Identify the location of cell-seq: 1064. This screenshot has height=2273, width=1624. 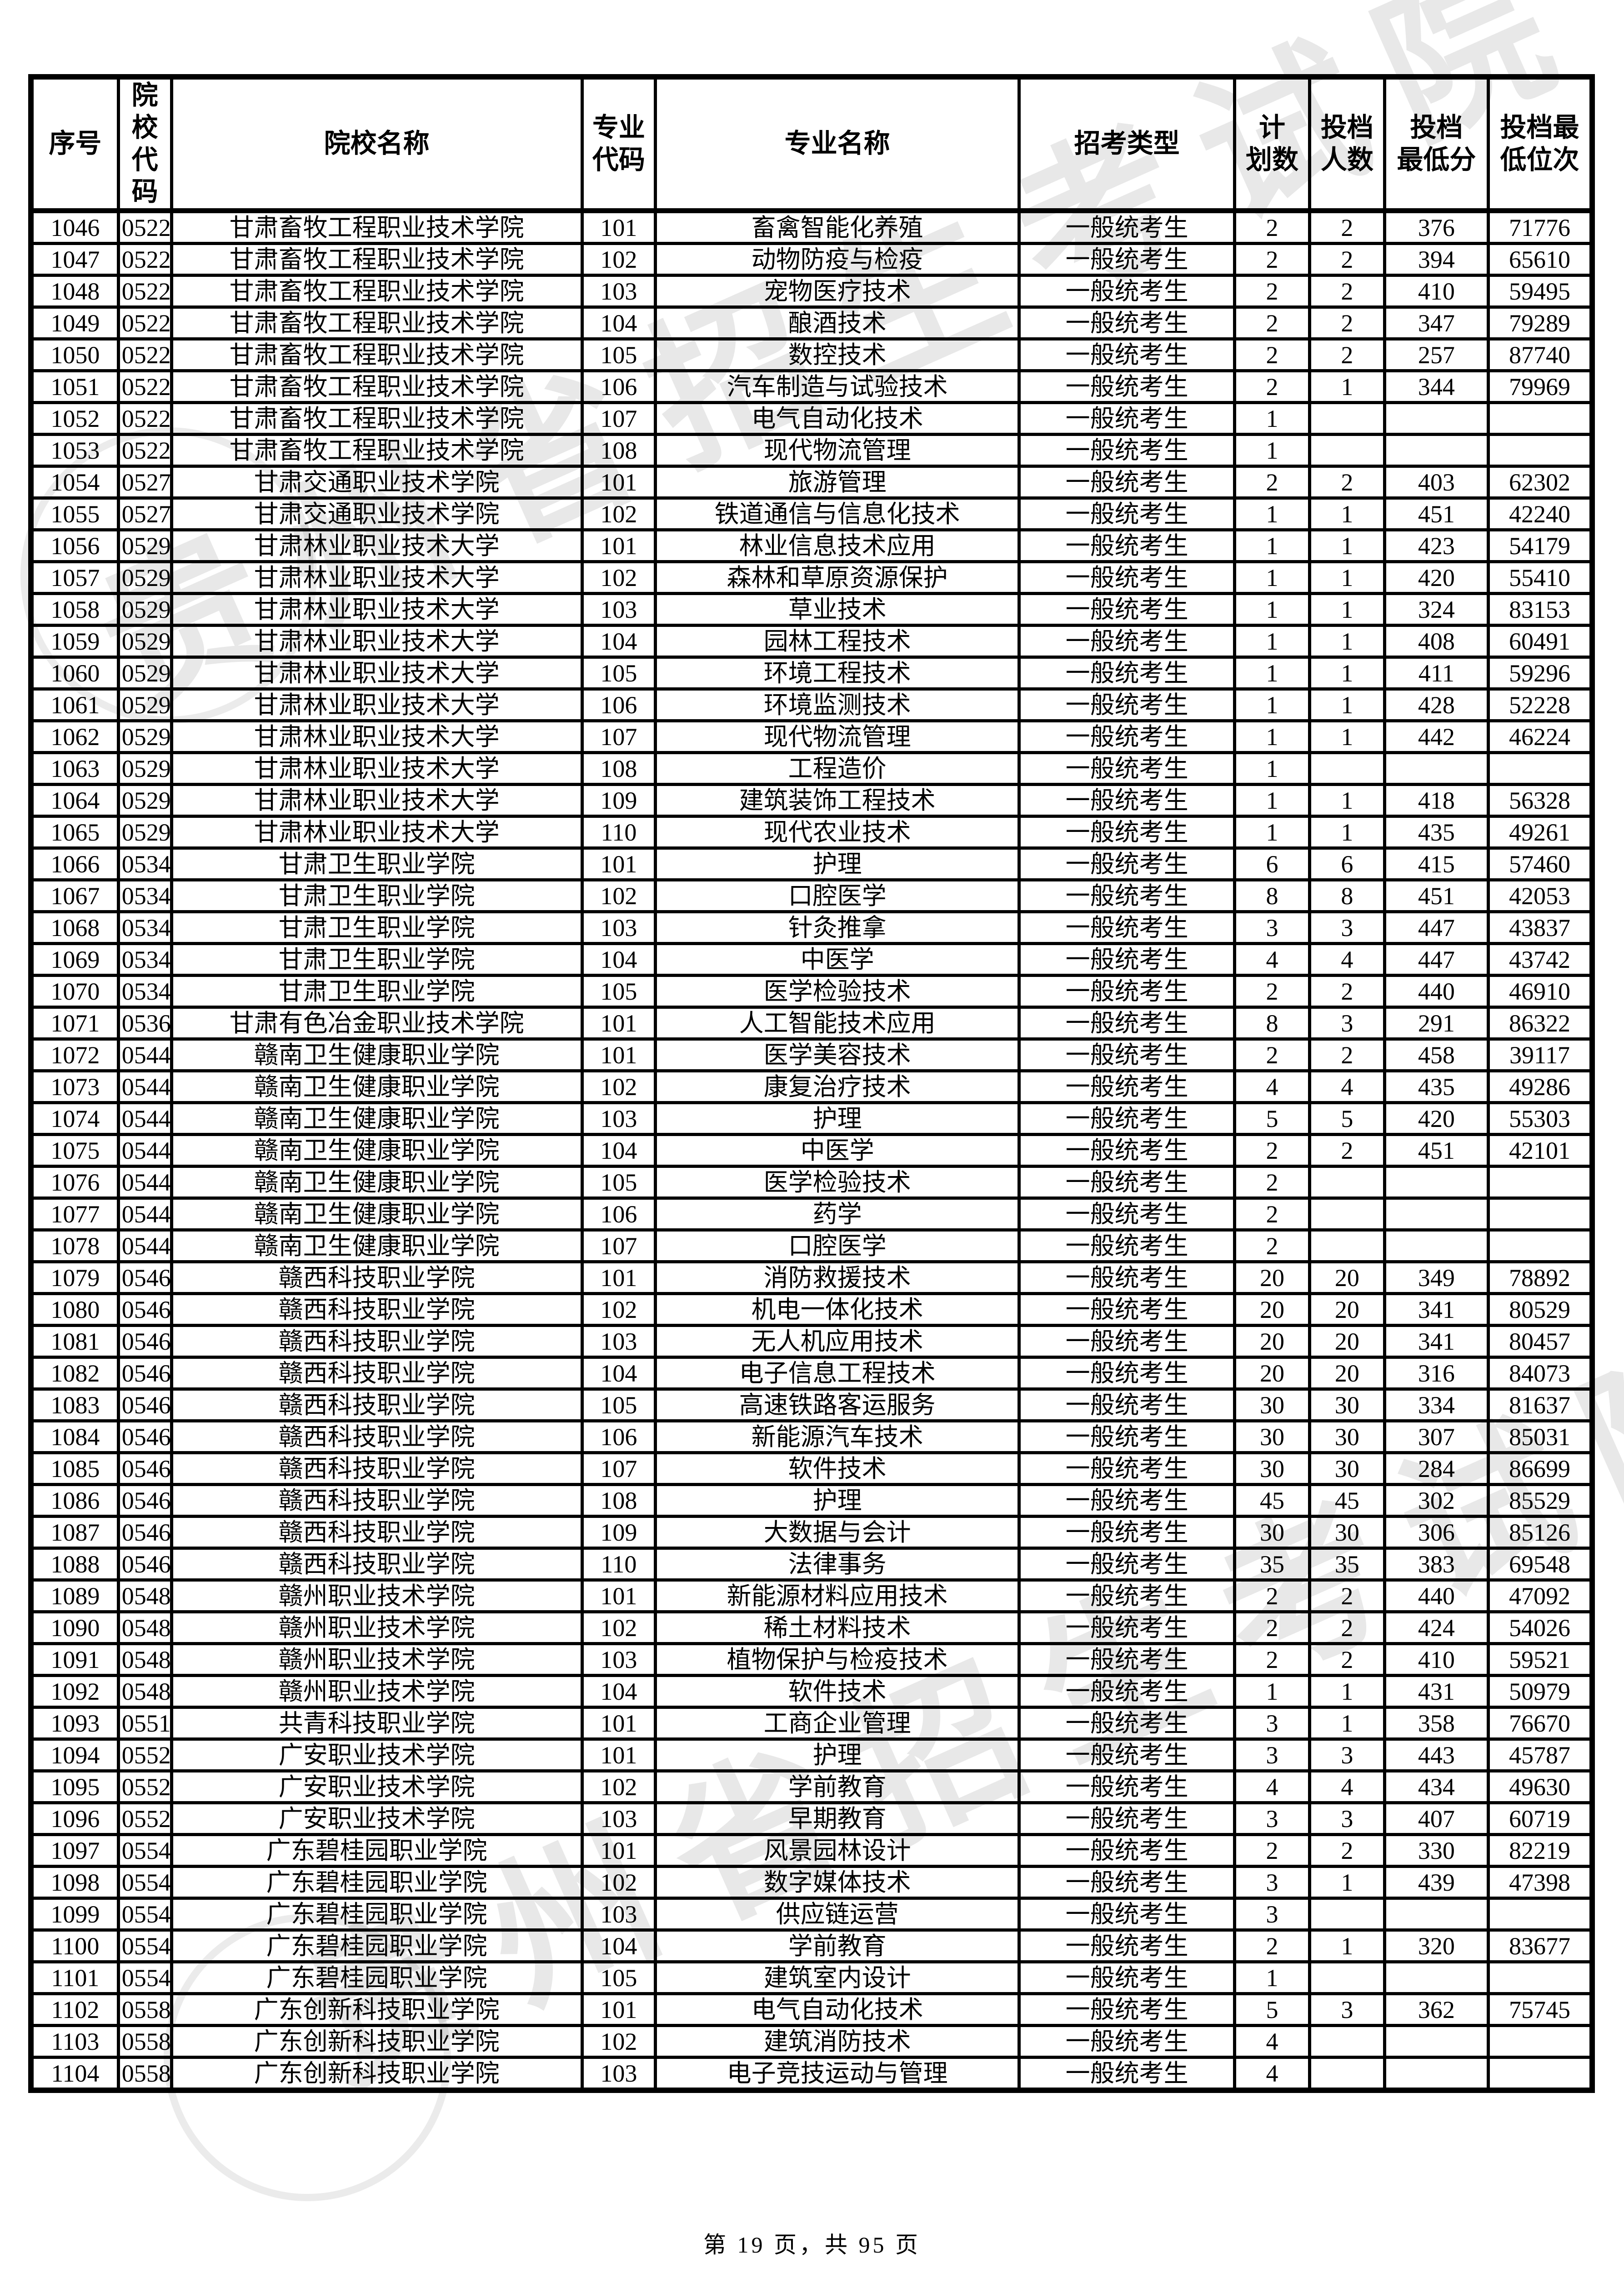
(74, 800).